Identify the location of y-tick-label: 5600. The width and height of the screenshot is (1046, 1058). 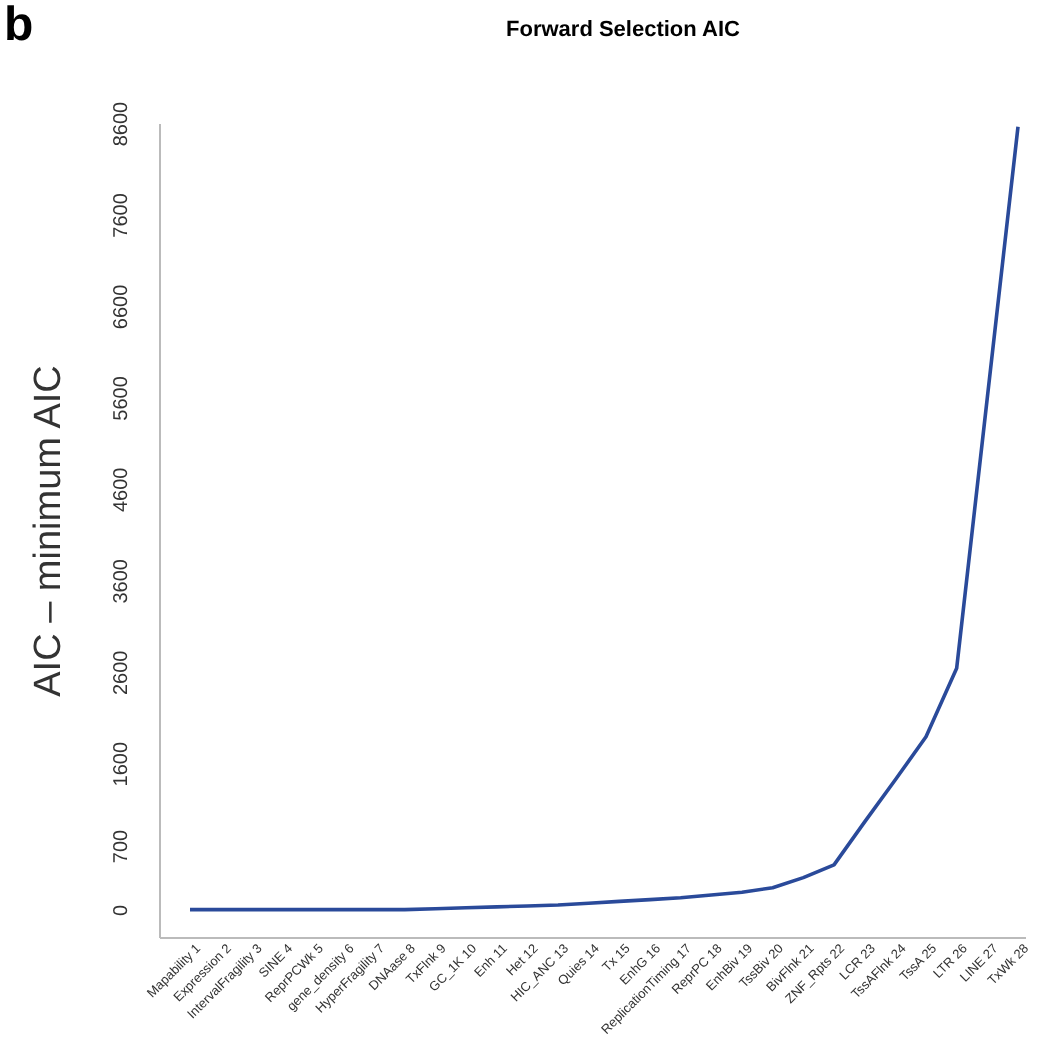
(122, 398).